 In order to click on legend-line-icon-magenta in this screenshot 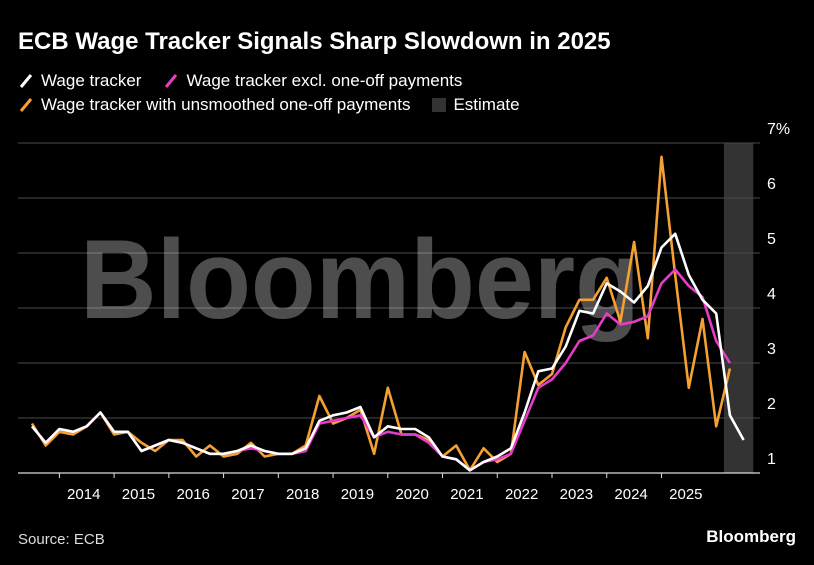, I will do `click(171, 81)`.